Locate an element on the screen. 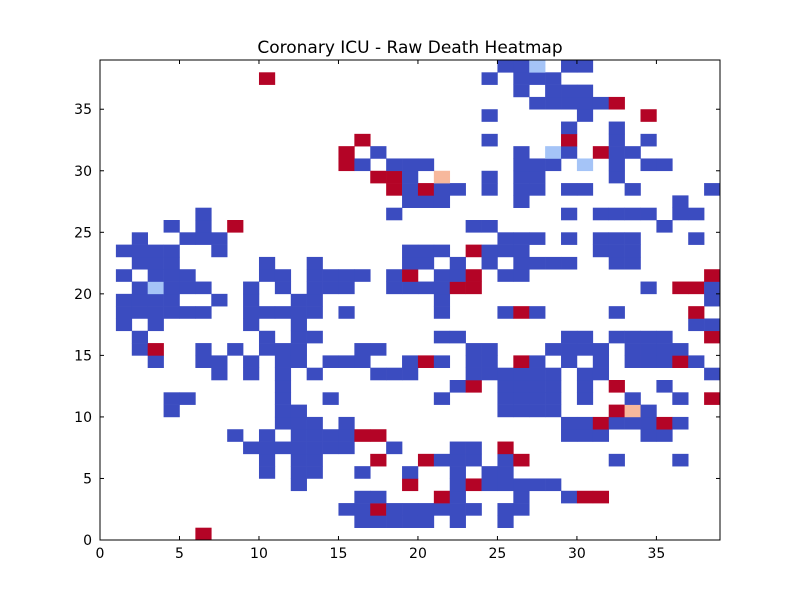 This screenshot has width=800, height=600. x-tick-label: 10 is located at coordinates (259, 554).